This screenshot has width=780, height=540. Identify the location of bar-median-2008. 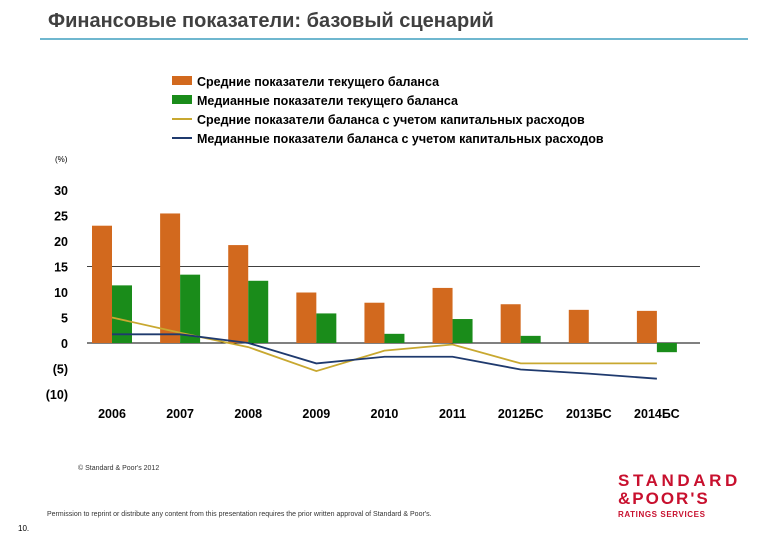
(258, 311).